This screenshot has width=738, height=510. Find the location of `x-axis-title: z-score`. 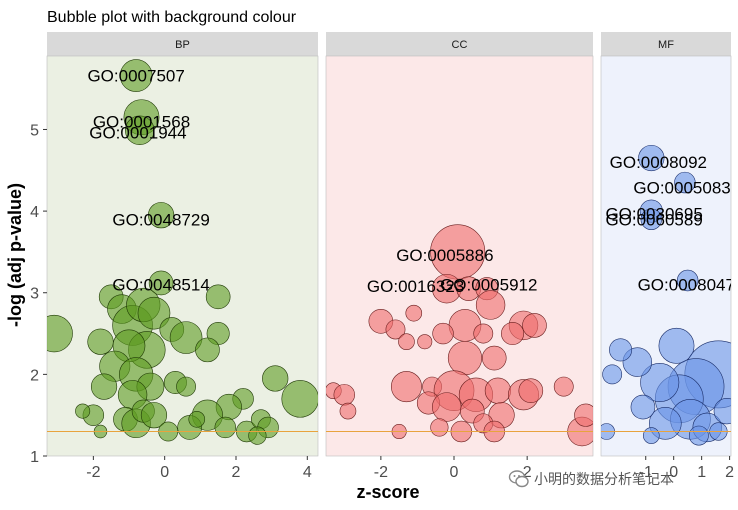

x-axis-title: z-score is located at coordinates (387, 492).